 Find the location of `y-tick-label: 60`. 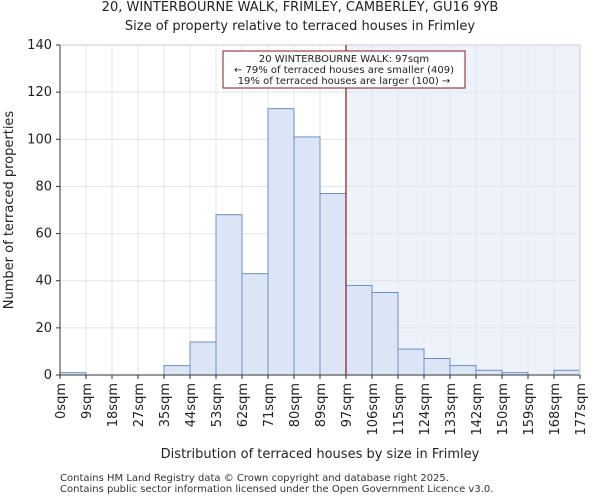

y-tick-label: 60 is located at coordinates (43, 234).